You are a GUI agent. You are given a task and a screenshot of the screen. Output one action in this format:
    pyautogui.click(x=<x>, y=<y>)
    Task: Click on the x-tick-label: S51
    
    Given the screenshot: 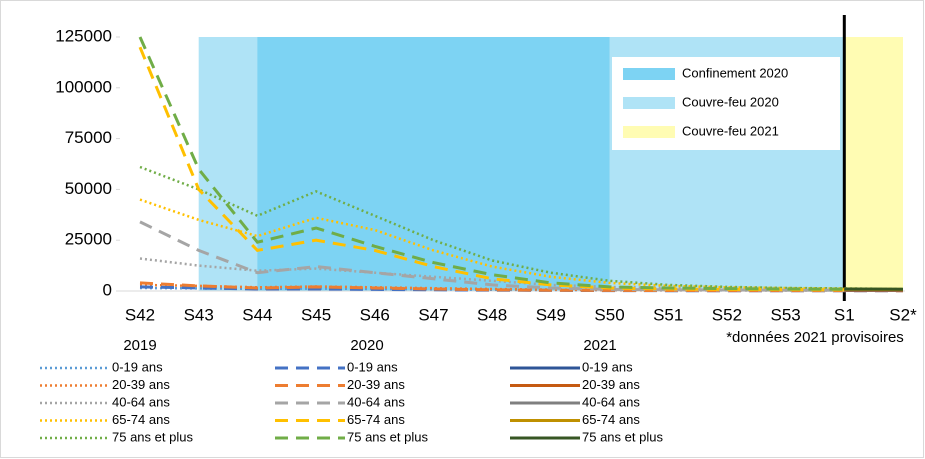 What is the action you would take?
    pyautogui.click(x=668, y=314)
    